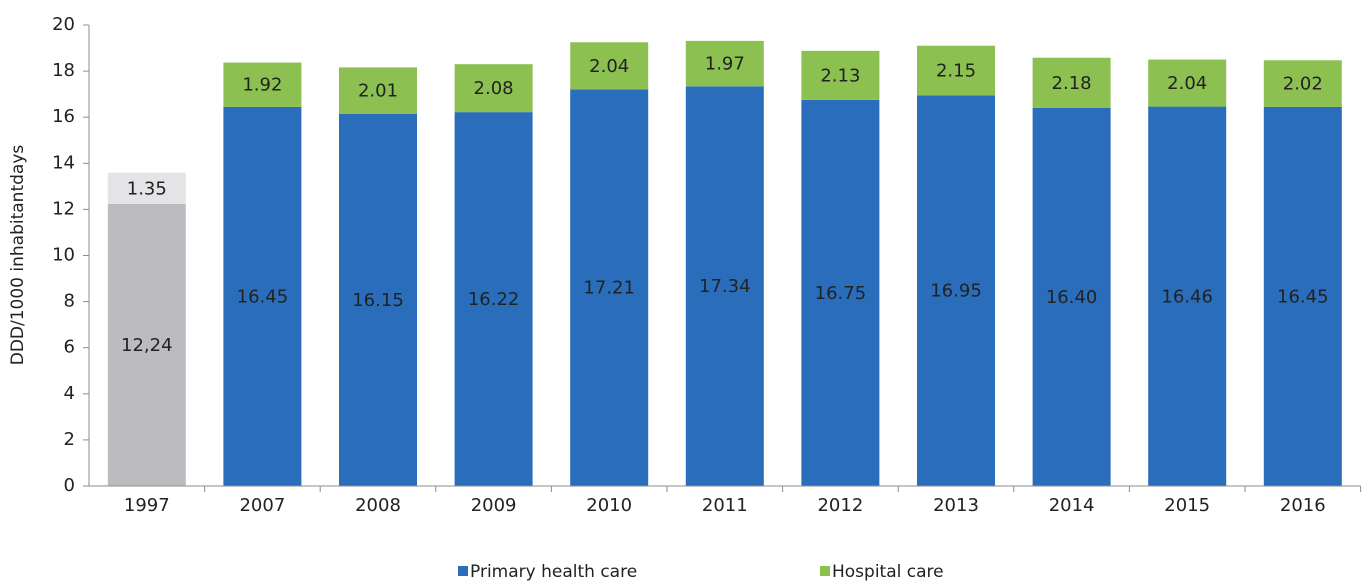  What do you see at coordinates (840, 505) in the screenshot?
I see `x-tick-label: 2012` at bounding box center [840, 505].